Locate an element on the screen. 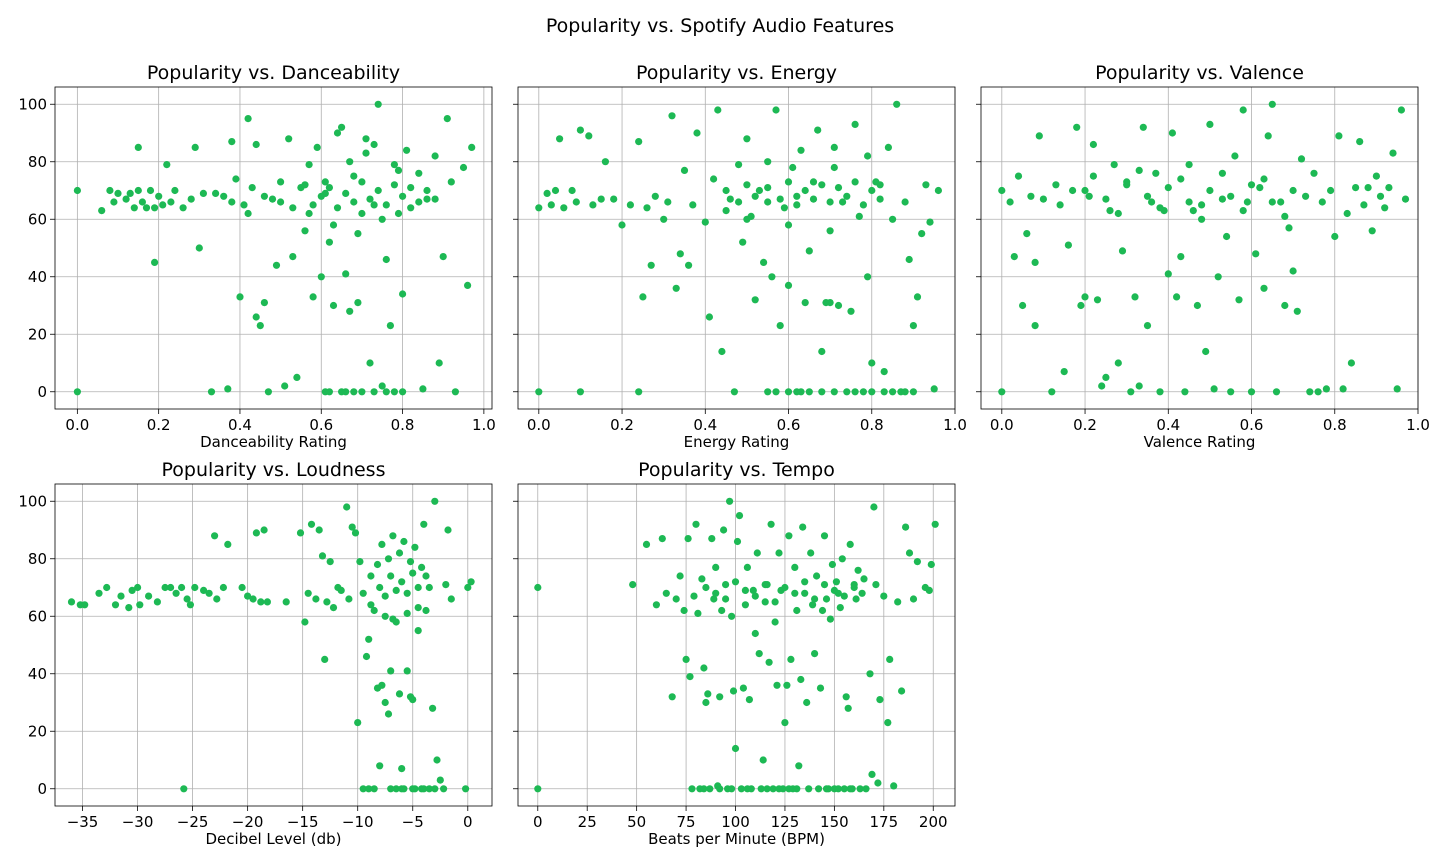 This screenshot has width=1440, height=864. subplot-title: Popularity vs. Energy is located at coordinates (736, 73).